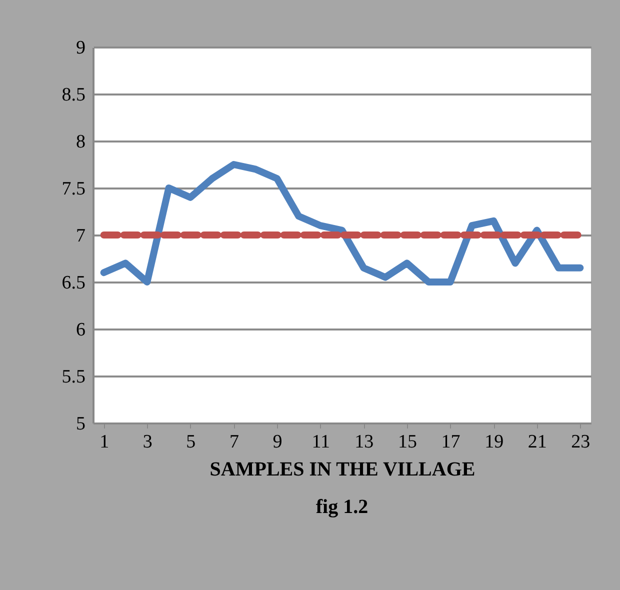 Image resolution: width=620 pixels, height=590 pixels. Describe the element at coordinates (277, 442) in the screenshot. I see `x-tick-label: 9` at that location.